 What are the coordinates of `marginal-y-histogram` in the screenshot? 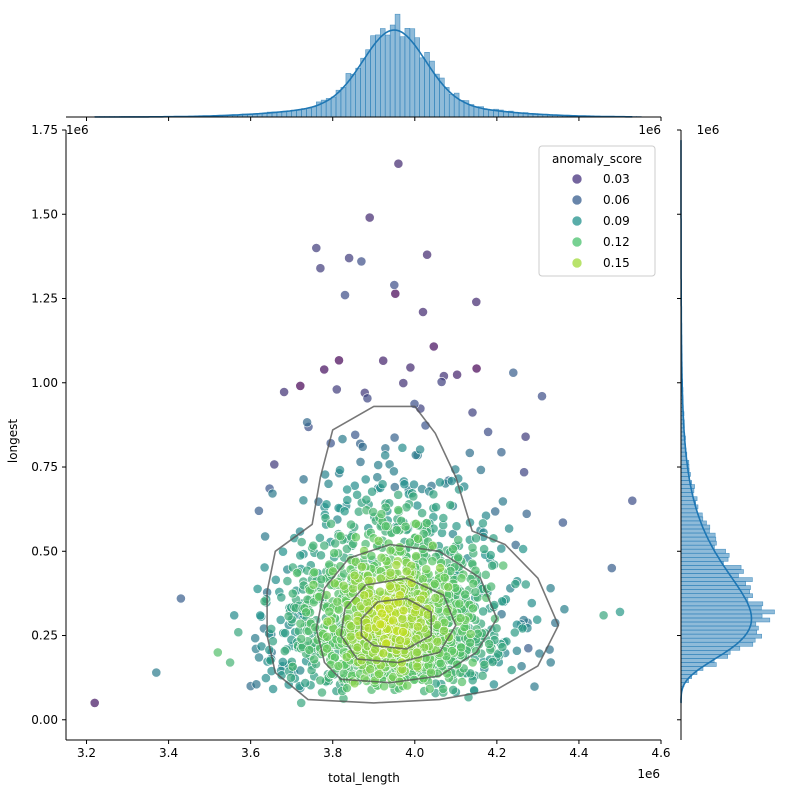 It's located at (727, 422).